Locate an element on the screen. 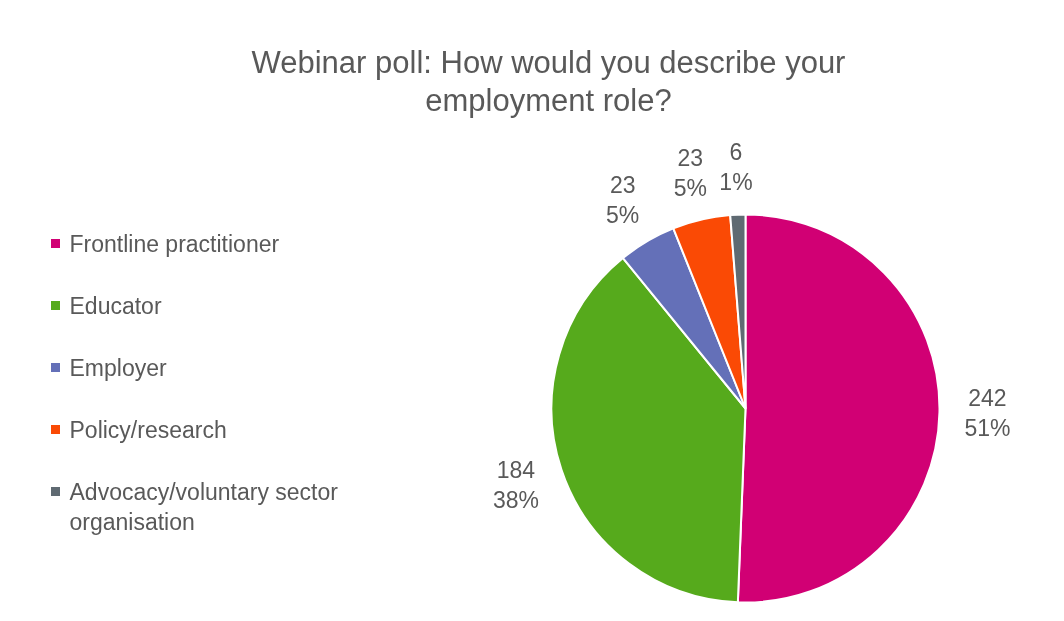  data-label: 242 51% is located at coordinates (987, 413).